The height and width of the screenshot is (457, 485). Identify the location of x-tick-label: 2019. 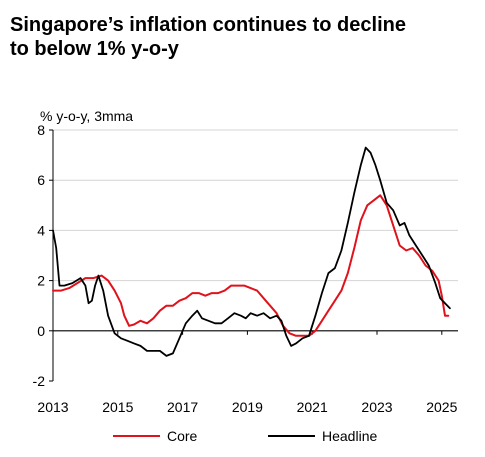
(247, 407).